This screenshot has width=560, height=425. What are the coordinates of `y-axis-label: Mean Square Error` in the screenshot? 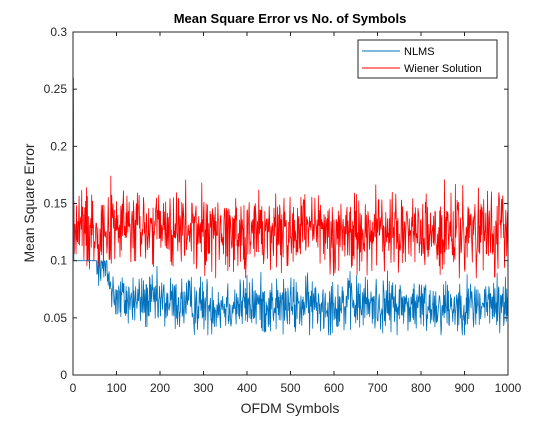 It's located at (29, 202).